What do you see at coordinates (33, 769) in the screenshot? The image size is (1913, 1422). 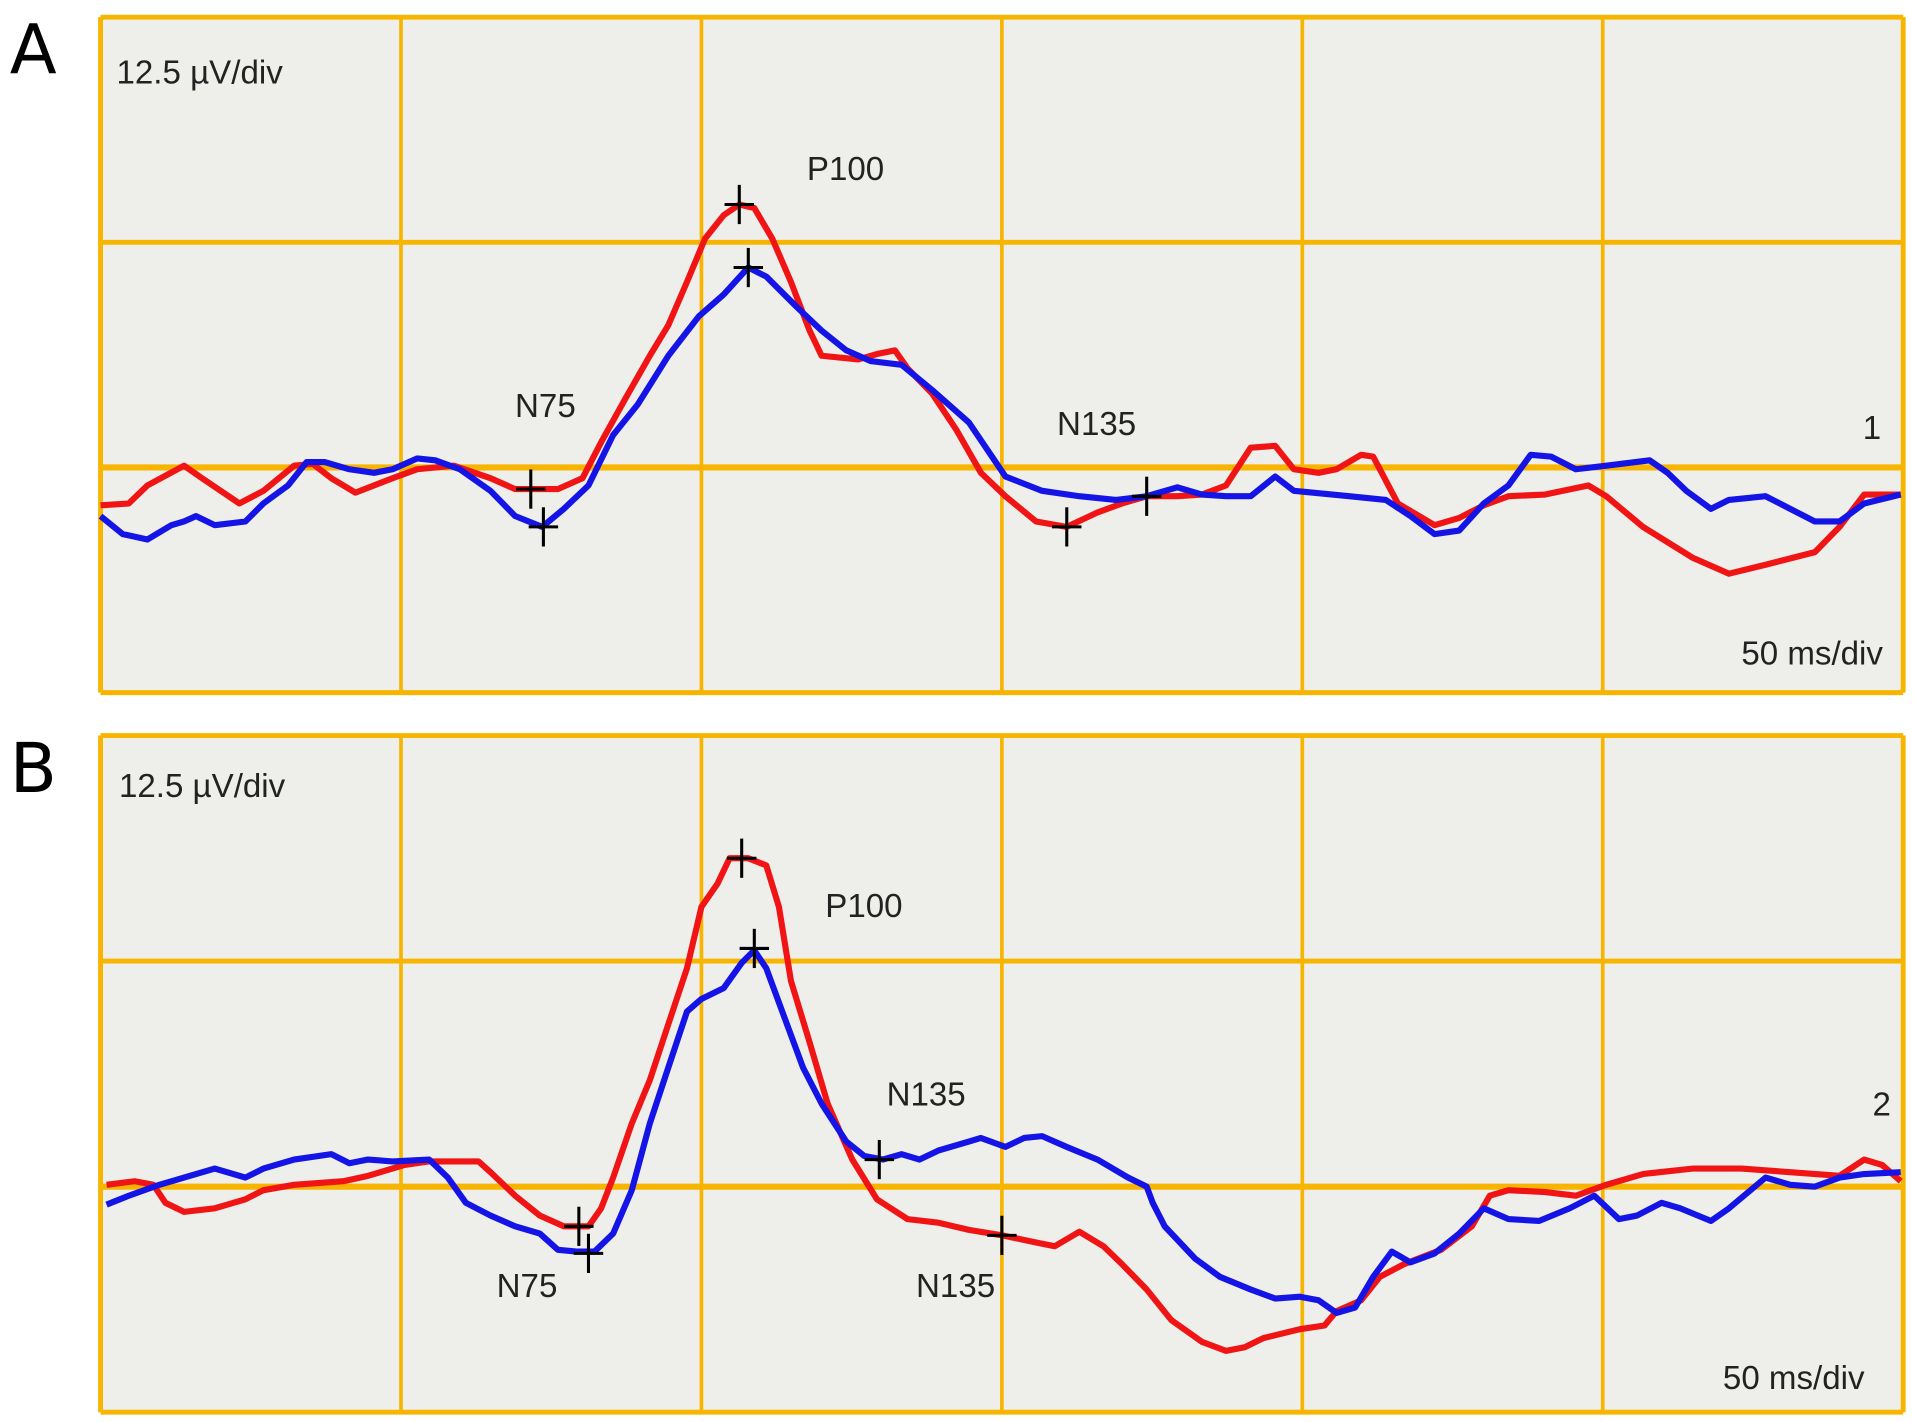 I see `panel-label: B` at bounding box center [33, 769].